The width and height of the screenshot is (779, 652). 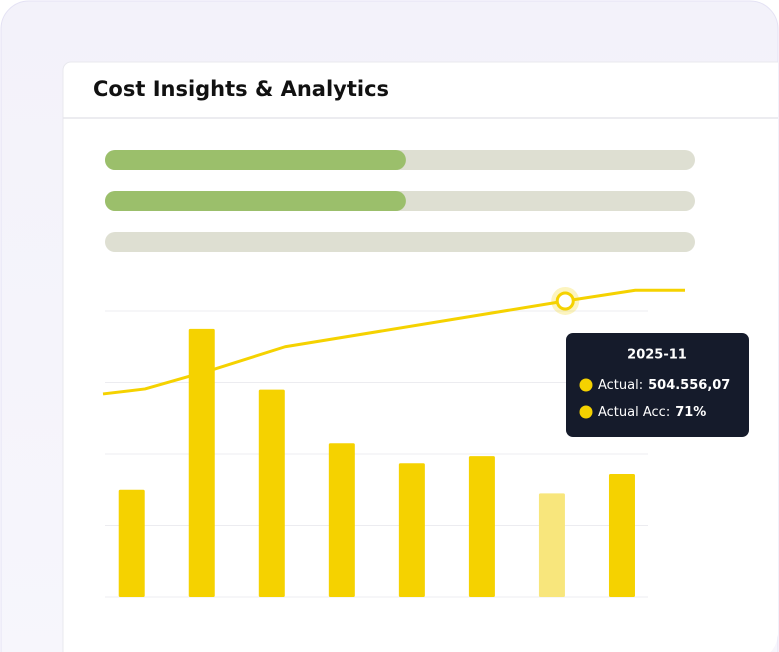 I want to click on tooltip-box, so click(x=657, y=385).